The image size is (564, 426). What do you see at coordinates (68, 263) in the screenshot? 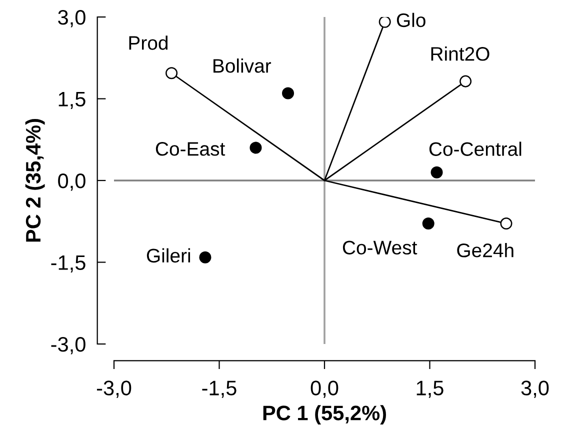
I see `y-tick-label: -1,5` at bounding box center [68, 263].